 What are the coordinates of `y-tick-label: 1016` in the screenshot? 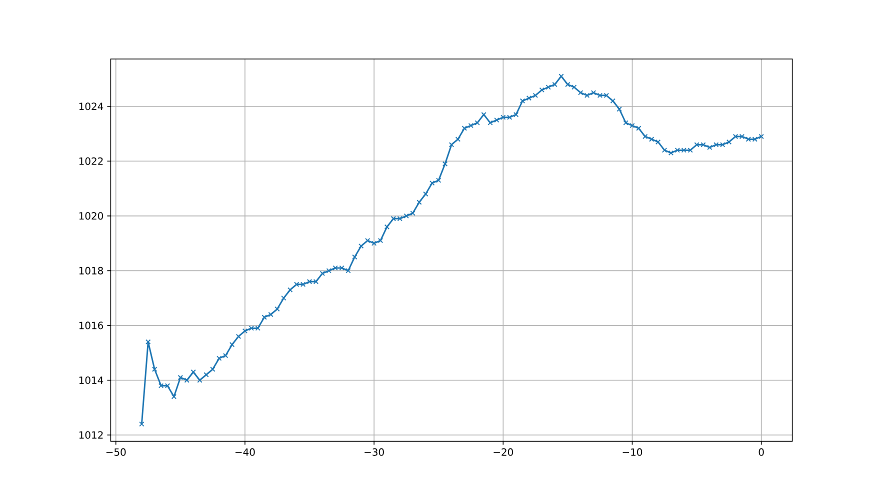 It's located at (91, 326).